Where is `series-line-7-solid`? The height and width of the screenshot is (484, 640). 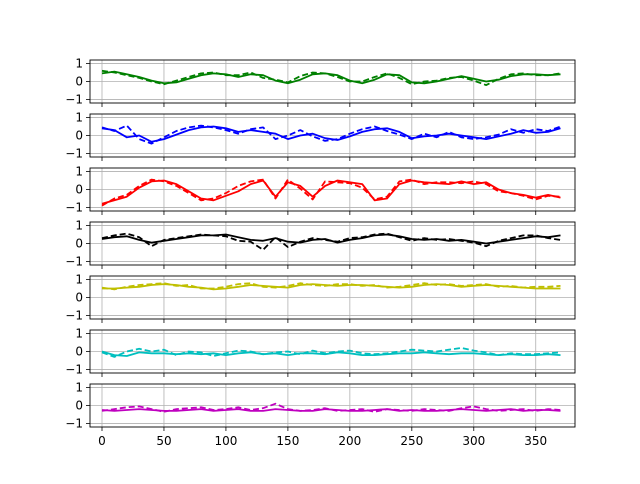
series-line-7-solid is located at coordinates (331, 410).